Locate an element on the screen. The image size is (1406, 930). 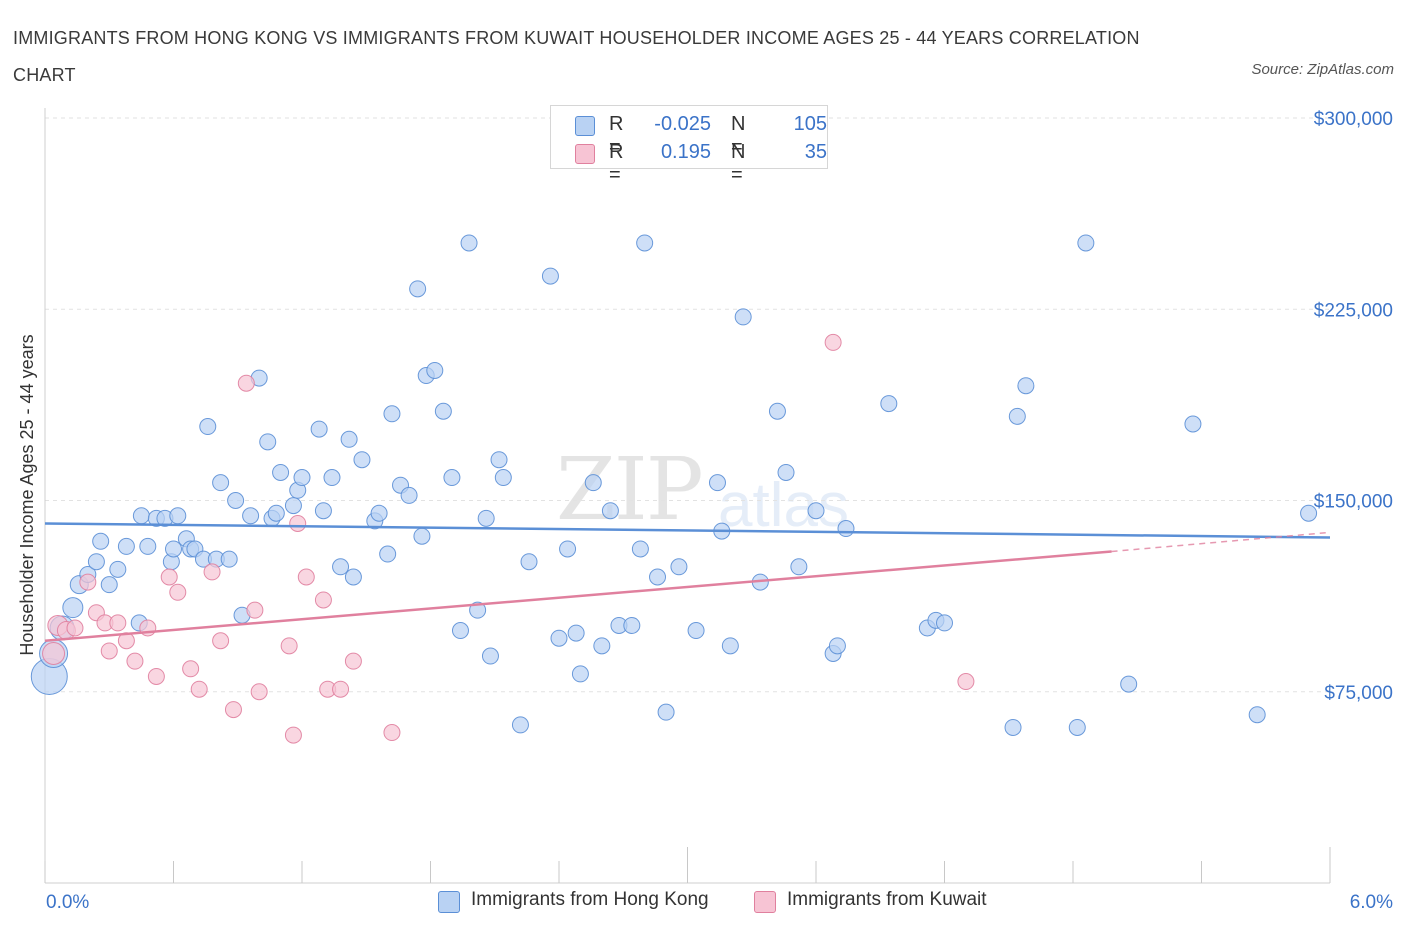
kuwait-trend-line is located at coordinates (578, 596).